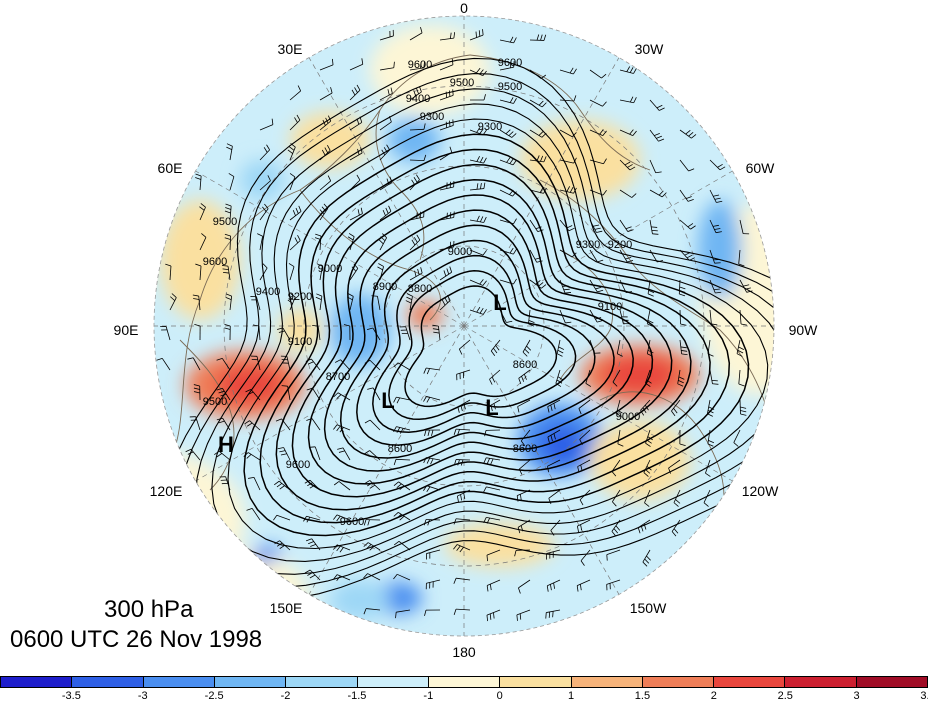  What do you see at coordinates (432, 117) in the screenshot?
I see `contour-label: 9300` at bounding box center [432, 117].